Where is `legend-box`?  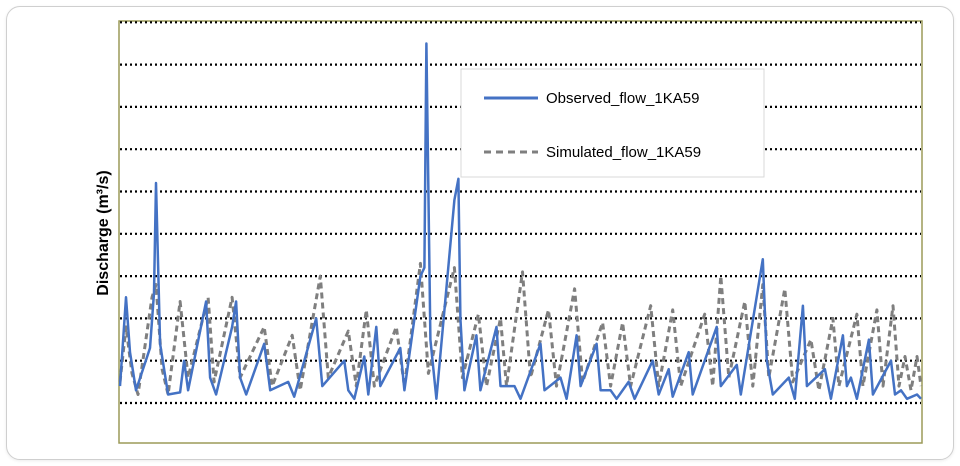
legend-box is located at coordinates (612, 123).